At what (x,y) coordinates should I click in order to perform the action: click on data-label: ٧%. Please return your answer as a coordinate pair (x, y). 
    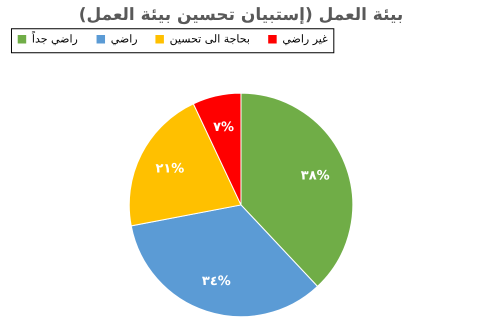
    Looking at the image, I should click on (223, 128).